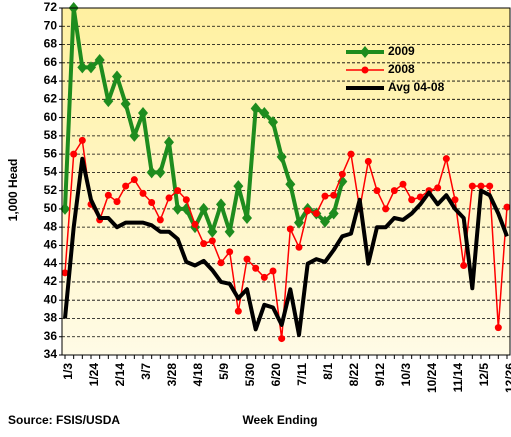 This screenshot has height=437, width=511. What do you see at coordinates (401, 69) in the screenshot?
I see `legend-label: 2008` at bounding box center [401, 69].